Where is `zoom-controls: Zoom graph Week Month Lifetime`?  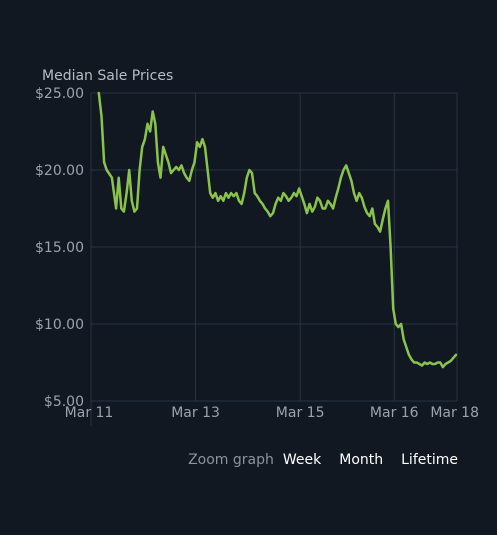
zoom-controls: Zoom graph Week Month Lifetime is located at coordinates (323, 460).